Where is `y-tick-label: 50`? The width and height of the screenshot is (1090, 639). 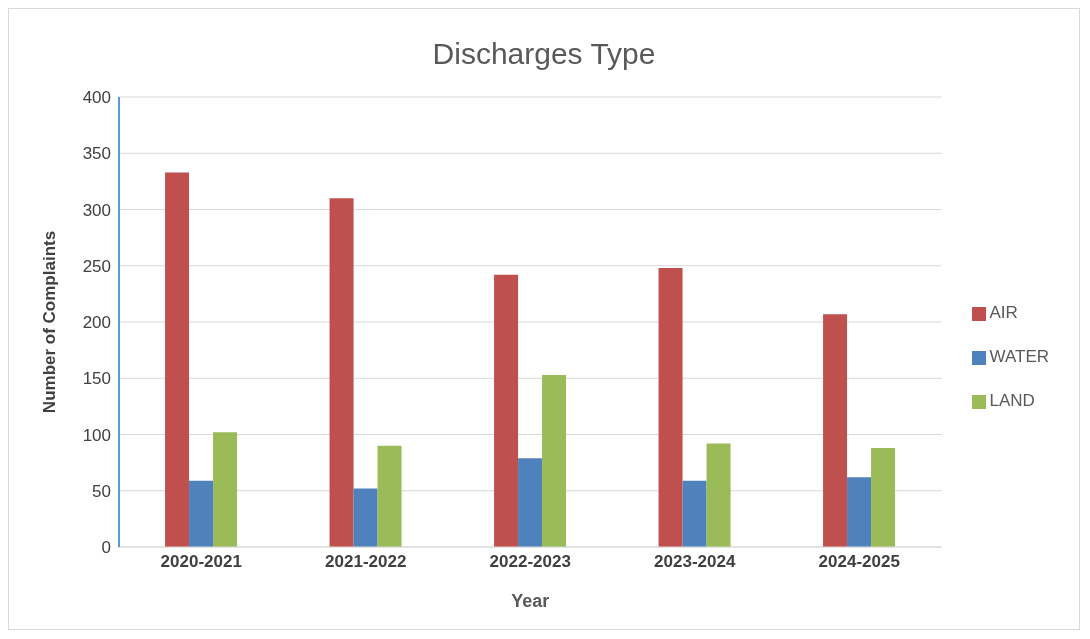 y-tick-label: 50 is located at coordinates (101, 491).